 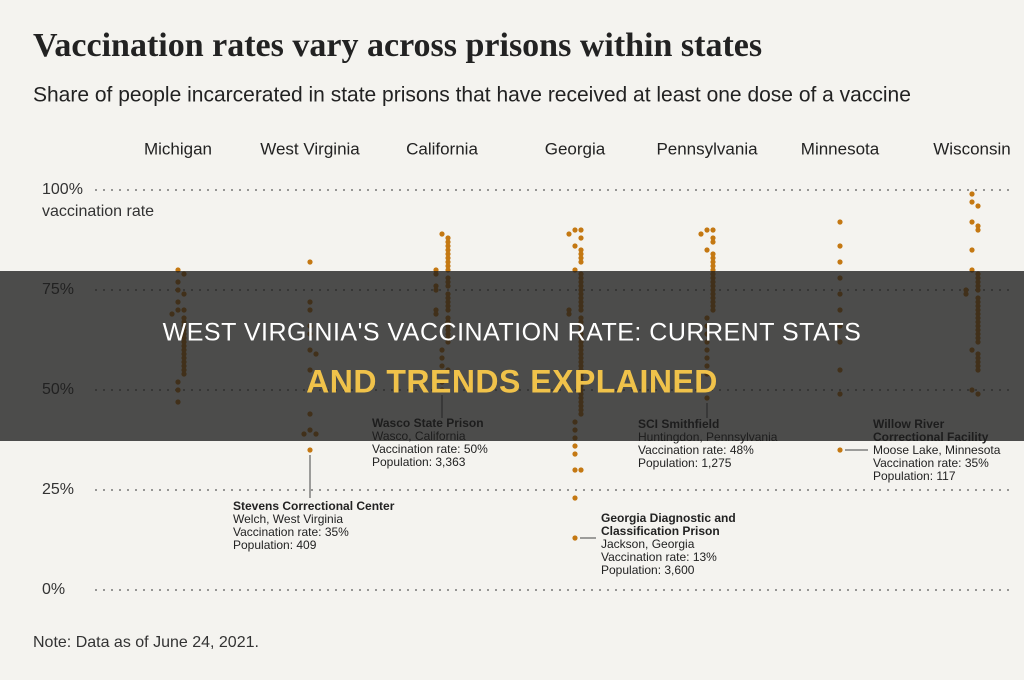 I want to click on annotation-text: Vaccination rate: 50%, so click(x=430, y=449).